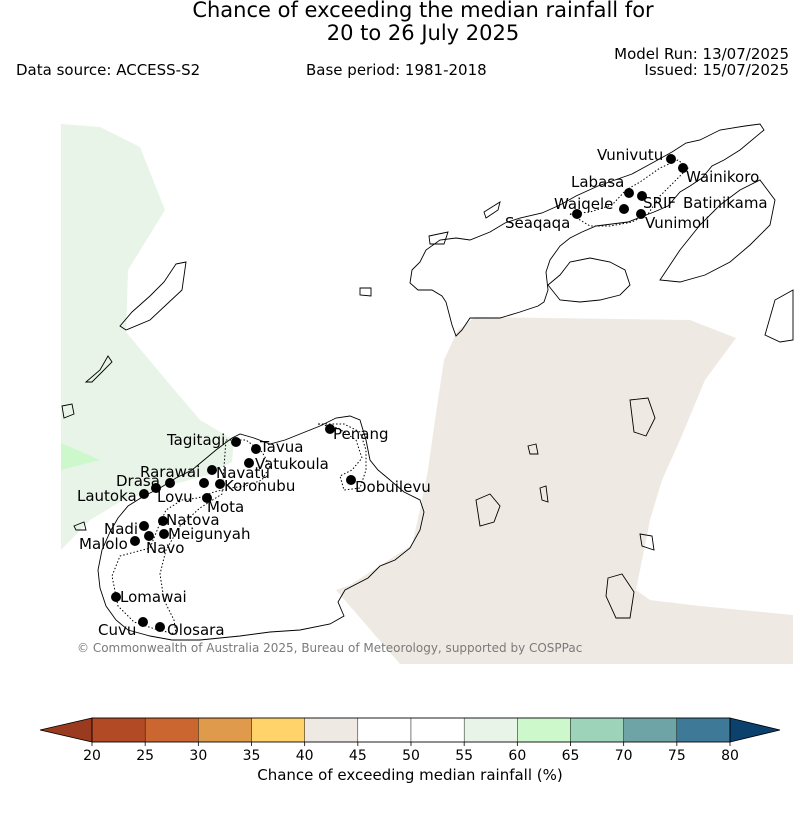 This screenshot has height=816, width=804. Describe the element at coordinates (396, 70) in the screenshot. I see `base-period-label: Base period: 1981-2018` at that location.